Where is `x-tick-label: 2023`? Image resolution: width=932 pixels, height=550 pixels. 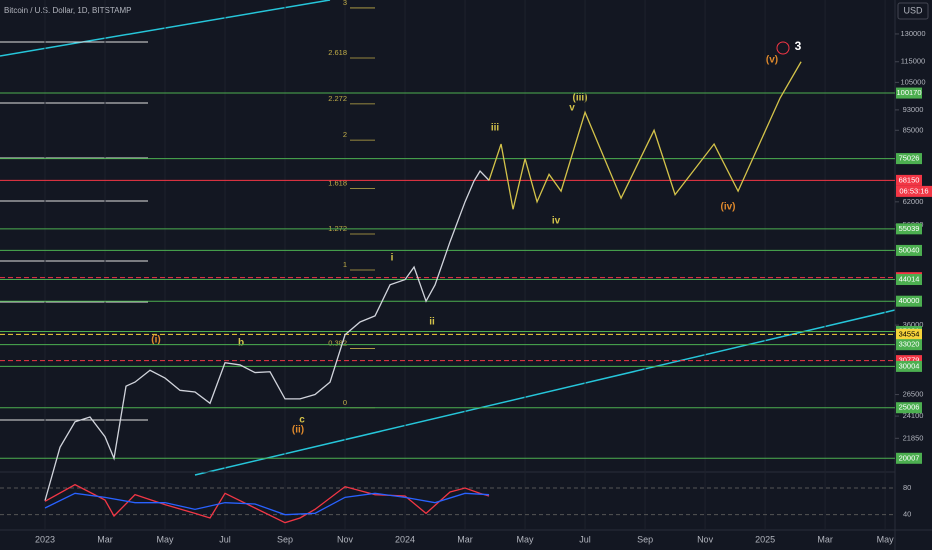
x-tick-label: 2023 is located at coordinates (45, 539).